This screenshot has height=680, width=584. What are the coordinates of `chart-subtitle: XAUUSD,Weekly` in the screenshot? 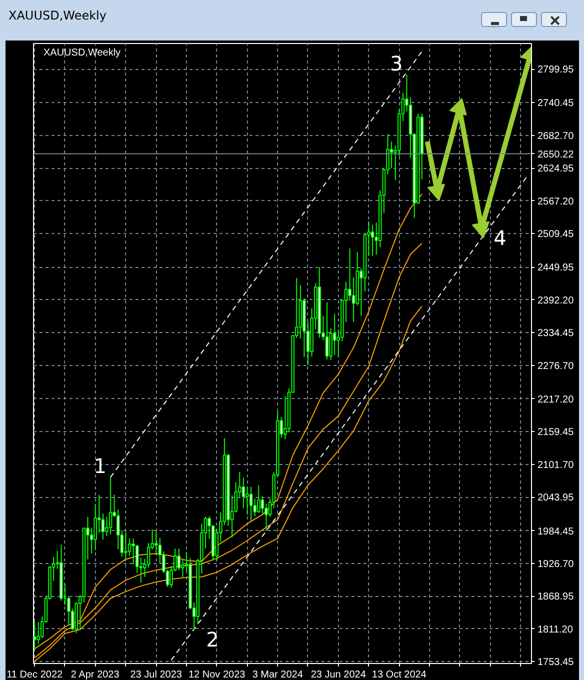 It's located at (82, 53).